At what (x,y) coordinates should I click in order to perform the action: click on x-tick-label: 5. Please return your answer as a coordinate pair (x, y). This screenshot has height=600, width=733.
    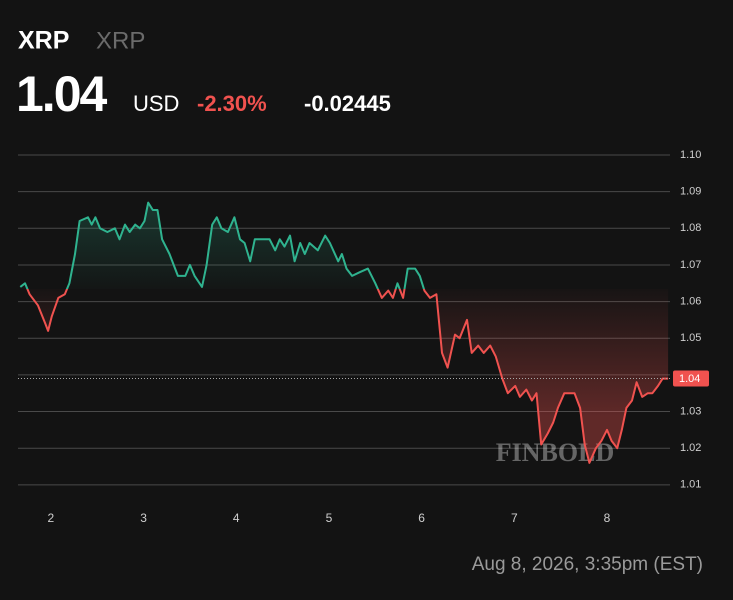
    Looking at the image, I should click on (329, 518).